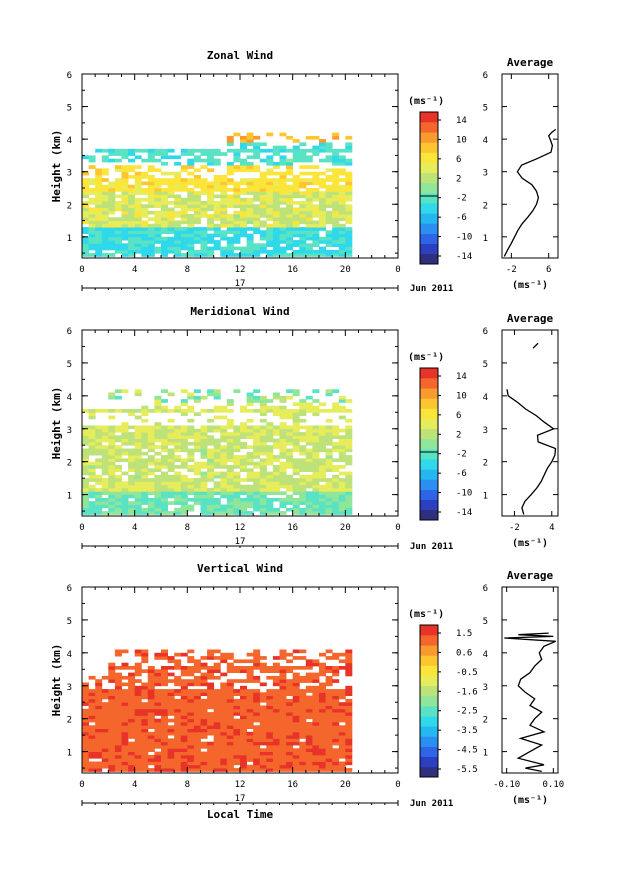  What do you see at coordinates (429, 444) in the screenshot?
I see `colorbar-swatch` at bounding box center [429, 444].